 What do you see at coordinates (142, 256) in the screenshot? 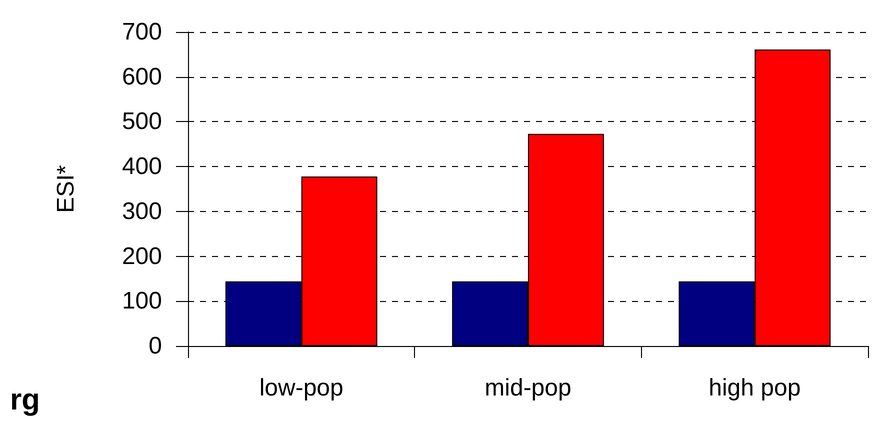
I see `y-tick-label: 200` at bounding box center [142, 256].